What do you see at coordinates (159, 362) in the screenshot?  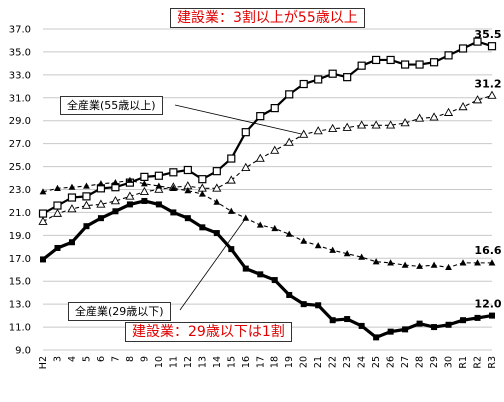 I see `x-tick-label: 10` at bounding box center [159, 362].